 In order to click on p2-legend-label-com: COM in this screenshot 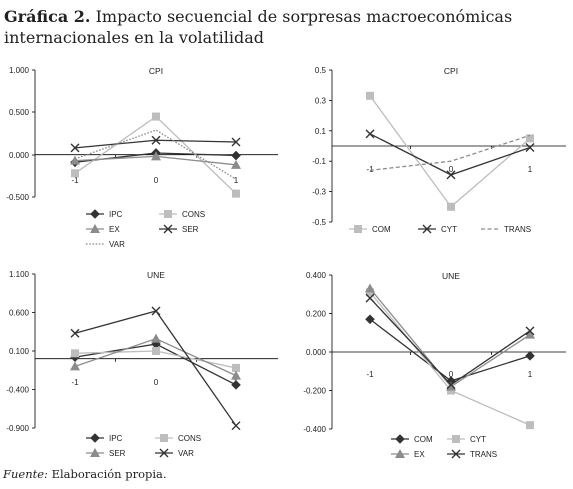, I will do `click(381, 229)`.